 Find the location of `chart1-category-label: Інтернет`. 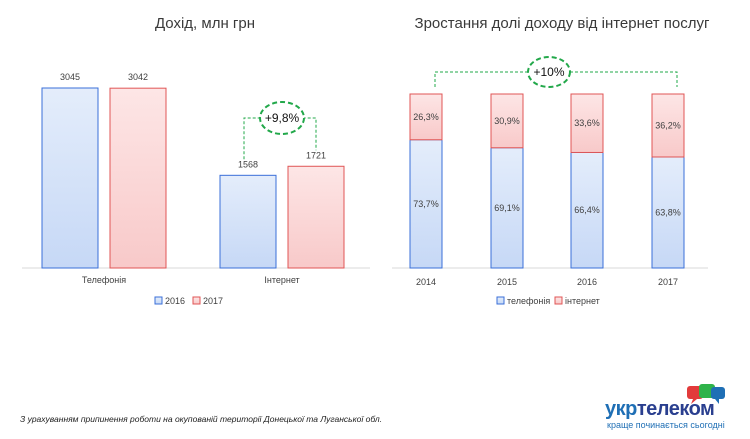

chart1-category-label: Інтернет is located at coordinates (281, 280).